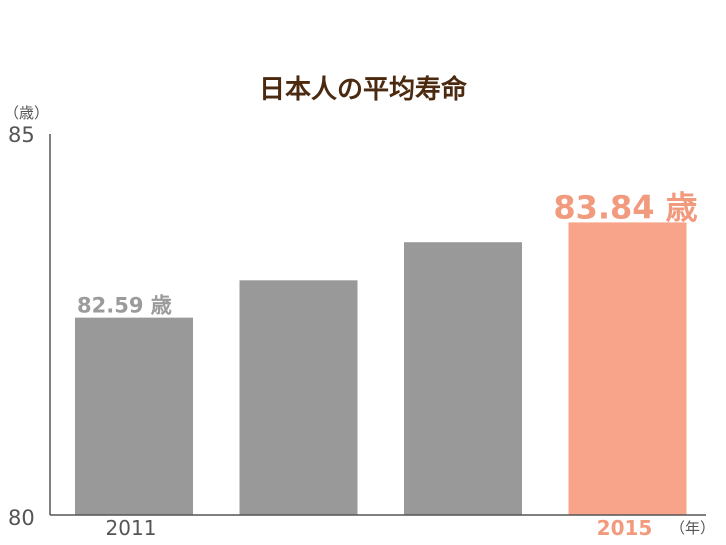 The height and width of the screenshot is (545, 726). Describe the element at coordinates (625, 207) in the screenshot. I see `data-label-3: 83.84 歳` at that location.